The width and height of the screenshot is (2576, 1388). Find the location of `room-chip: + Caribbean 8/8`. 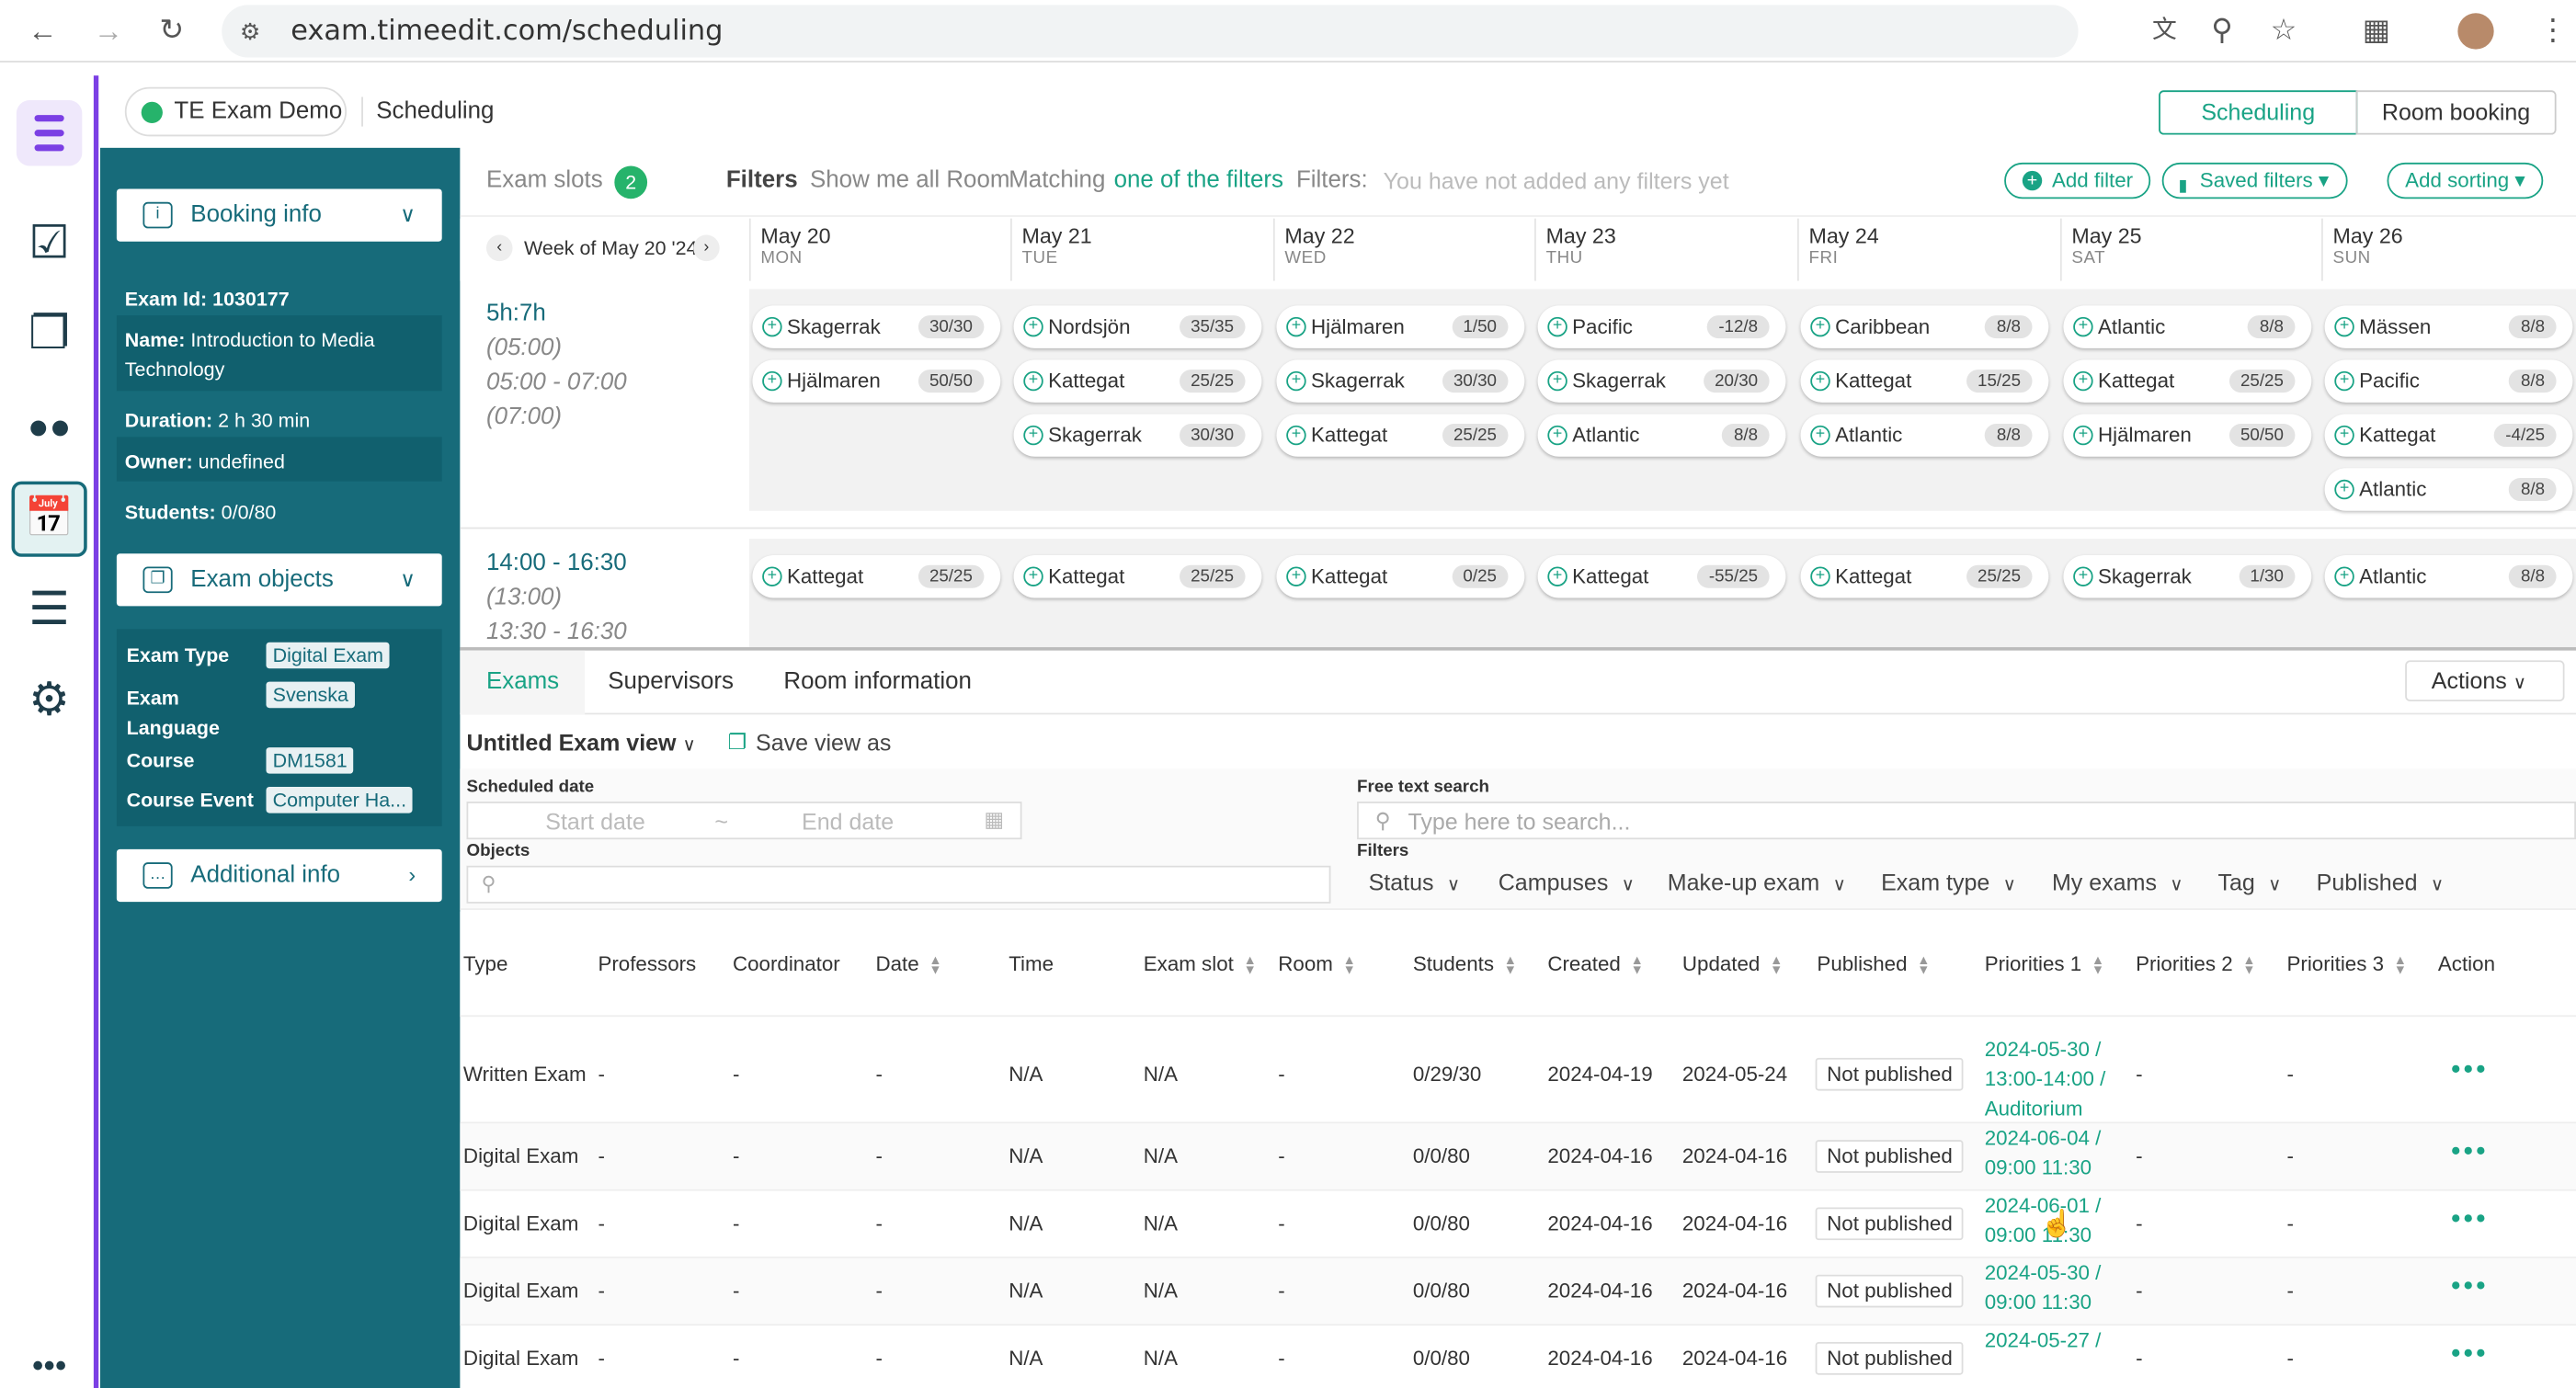

room-chip: + Caribbean 8/8 is located at coordinates (1924, 327).